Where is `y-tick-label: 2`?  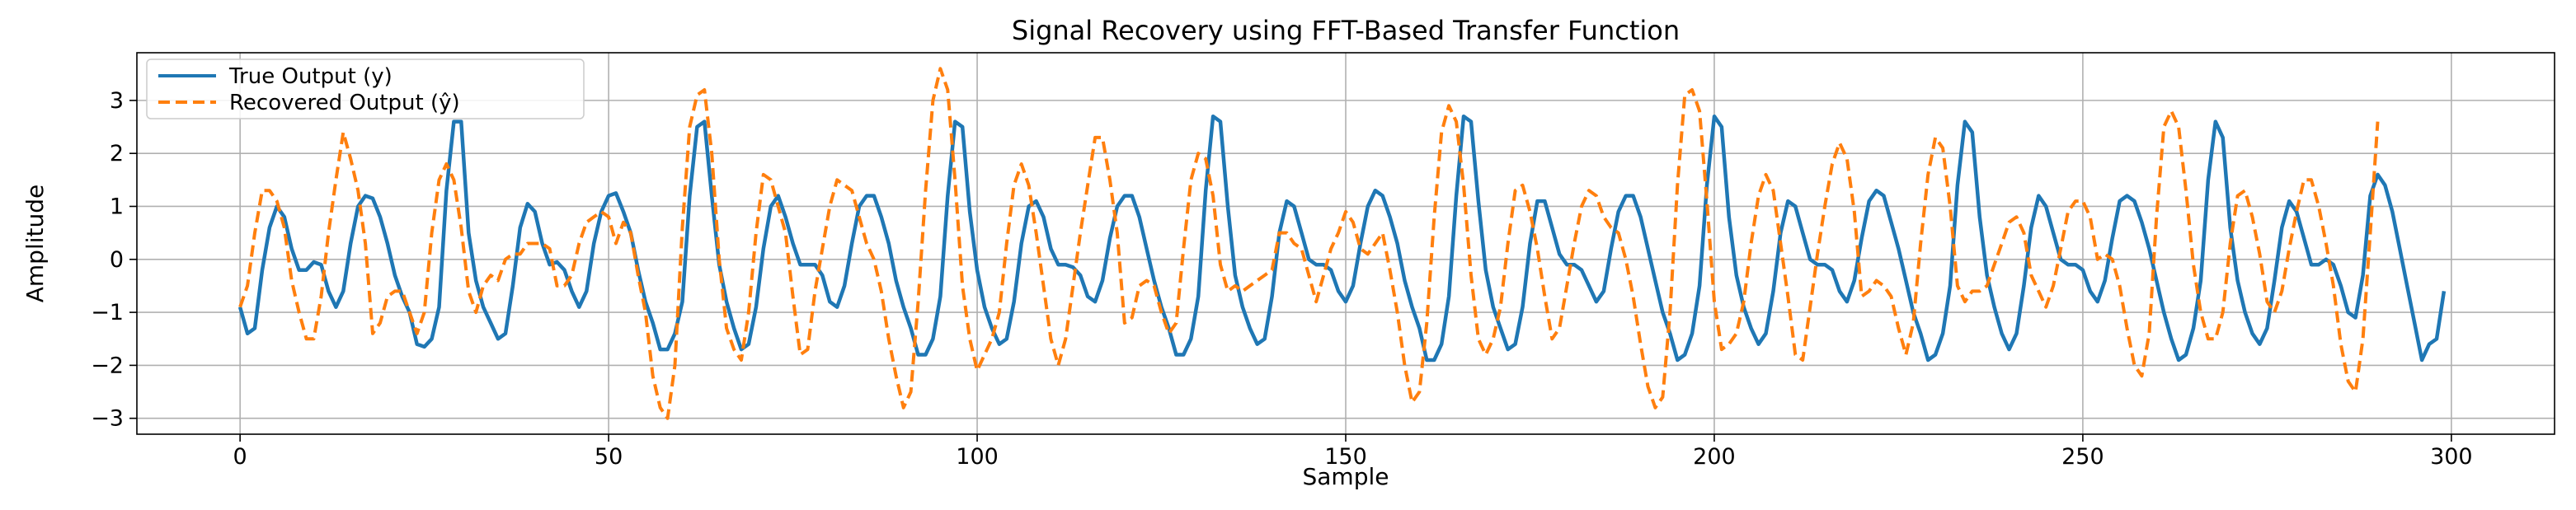 y-tick-label: 2 is located at coordinates (117, 153).